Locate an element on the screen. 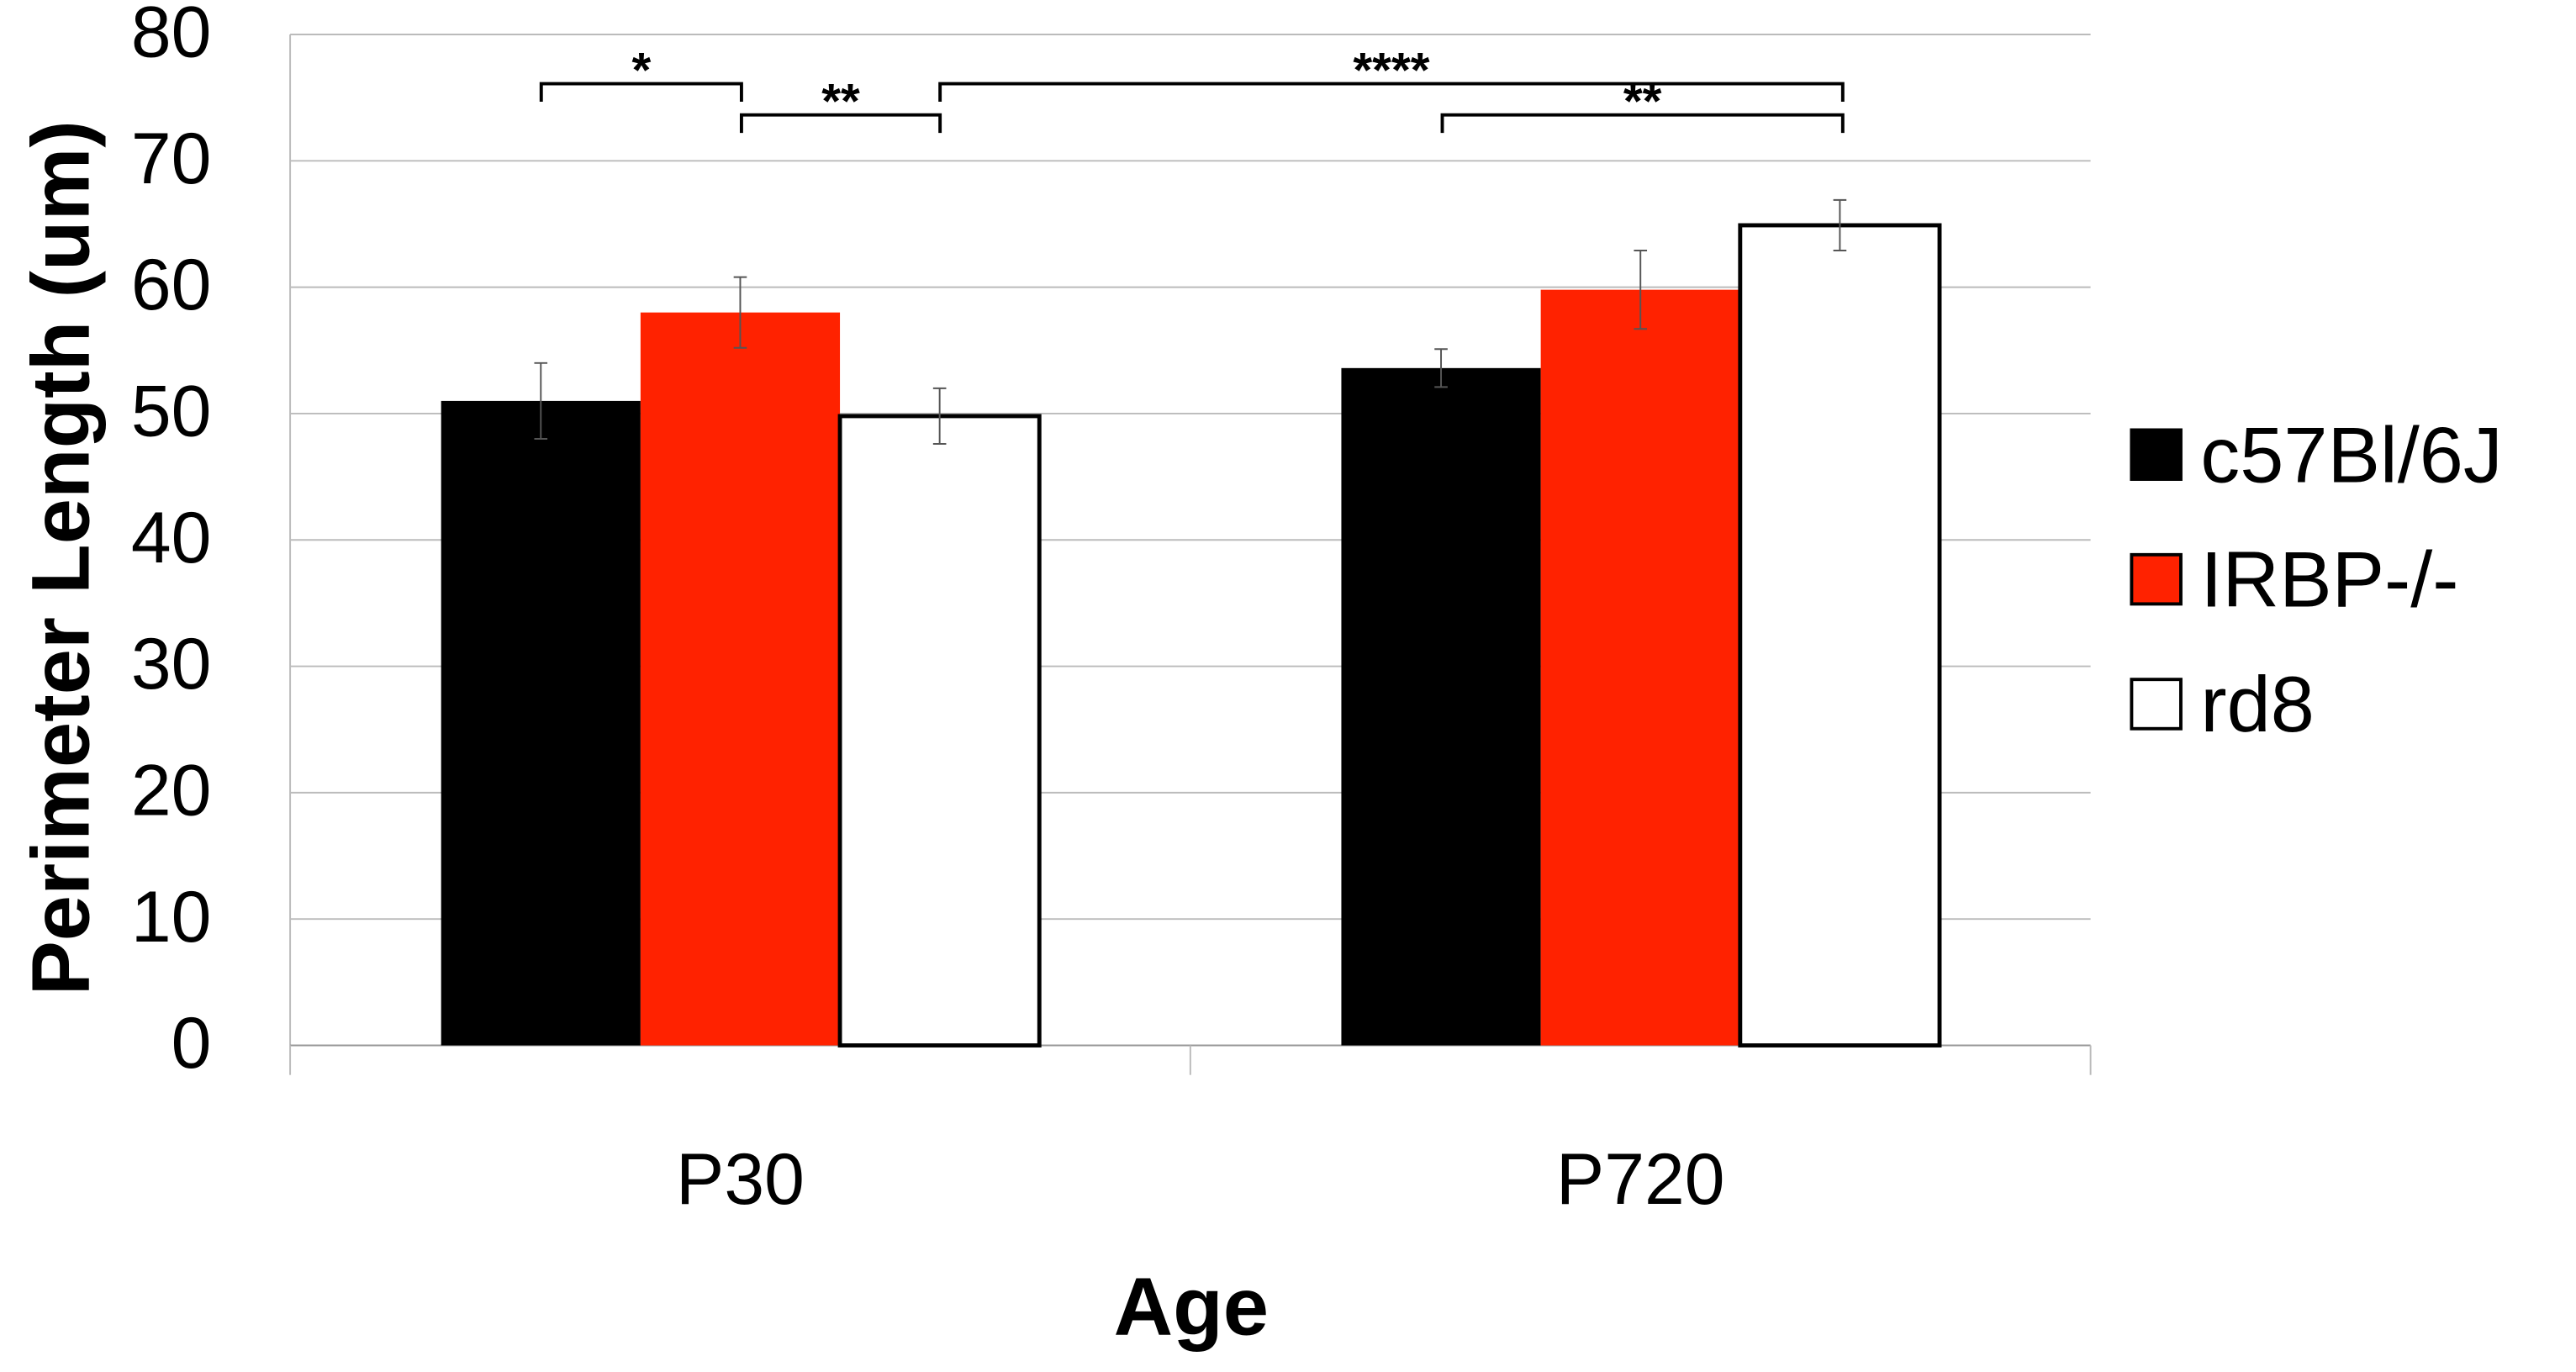 This screenshot has width=2576, height=1372. y-tick-label: 70 is located at coordinates (171, 159).